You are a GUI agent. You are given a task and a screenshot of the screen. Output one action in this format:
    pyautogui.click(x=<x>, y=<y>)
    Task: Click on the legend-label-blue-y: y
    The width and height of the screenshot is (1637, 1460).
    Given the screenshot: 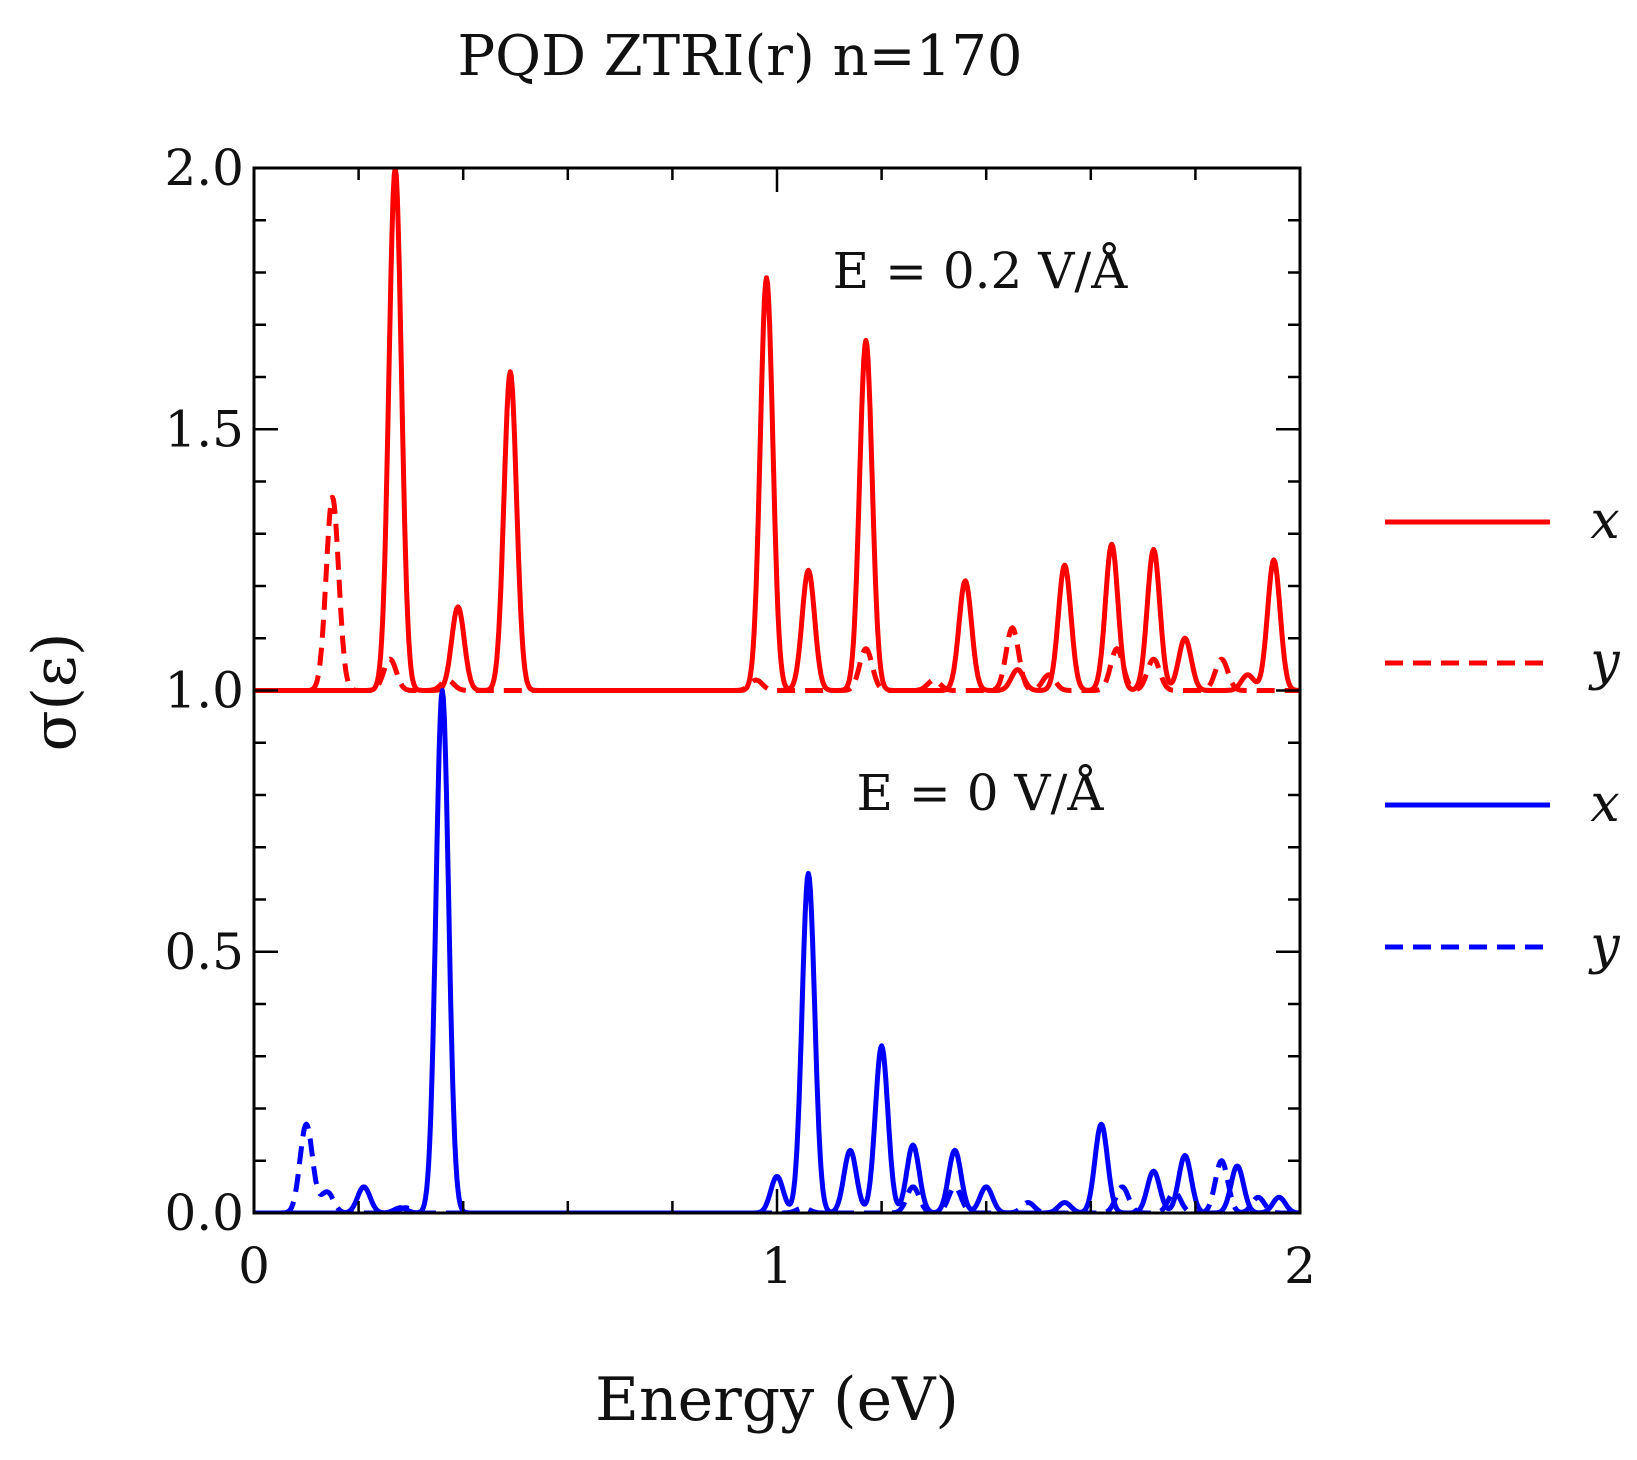 What is the action you would take?
    pyautogui.click(x=1604, y=946)
    